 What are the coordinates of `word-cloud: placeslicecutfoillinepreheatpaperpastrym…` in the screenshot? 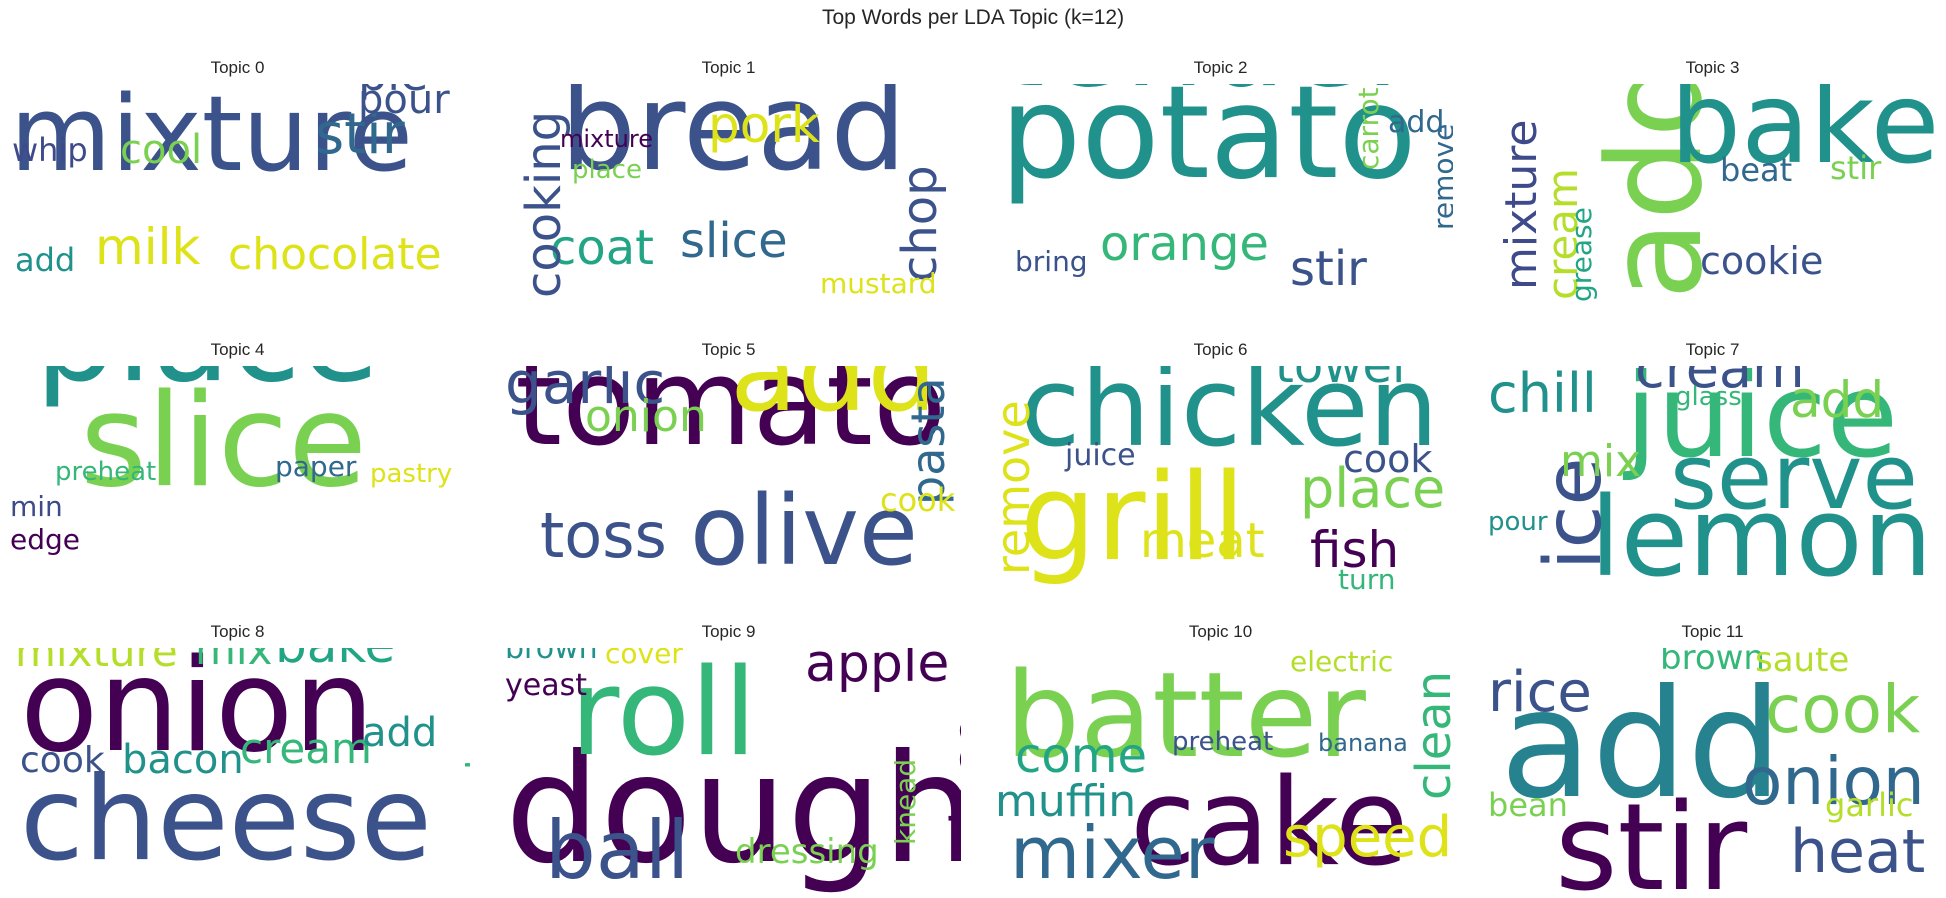 It's located at (237, 491).